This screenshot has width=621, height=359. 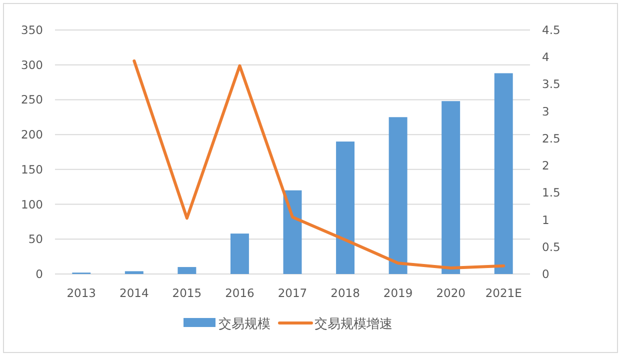 I want to click on y2-tick-label: 3.5, so click(x=551, y=84).